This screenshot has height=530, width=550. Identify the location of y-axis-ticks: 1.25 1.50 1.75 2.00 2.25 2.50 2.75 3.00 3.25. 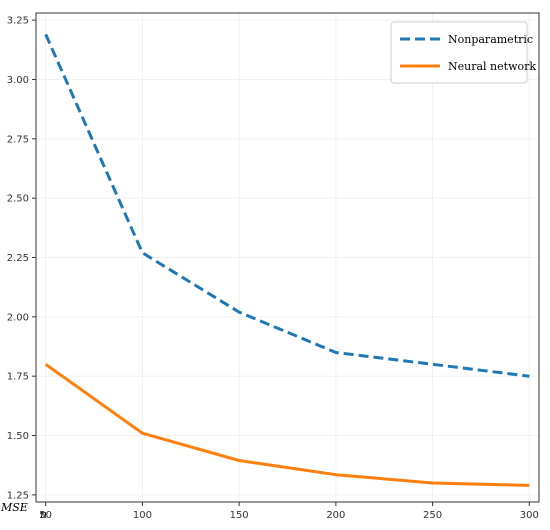
(21, 258).